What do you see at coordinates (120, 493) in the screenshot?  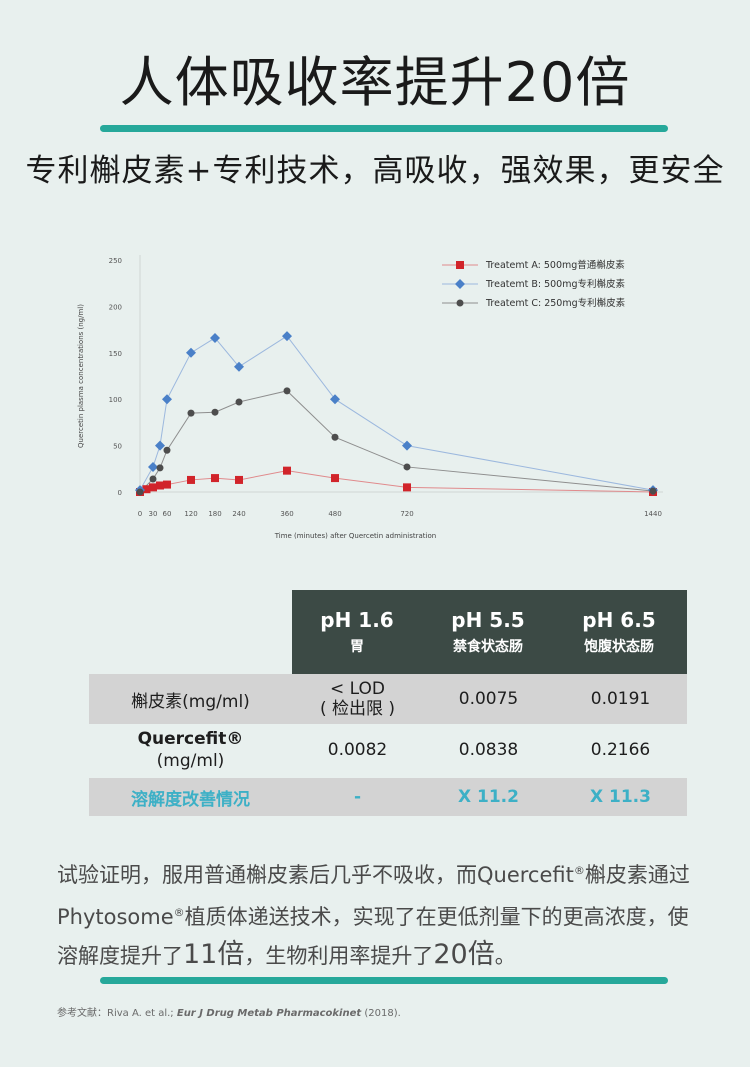 I see `y-tick-label: 0` at bounding box center [120, 493].